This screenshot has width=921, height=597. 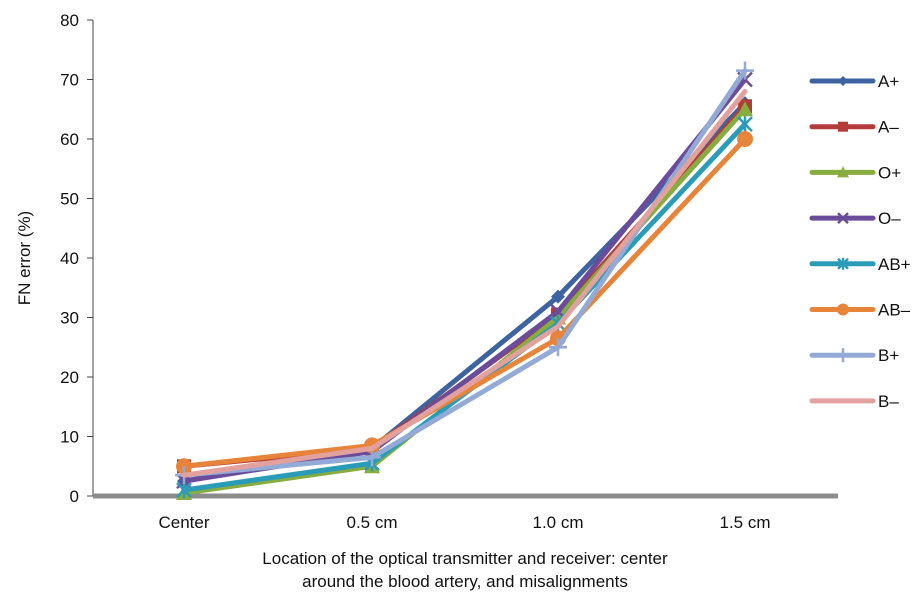 I want to click on y-tick-label: 60, so click(x=69, y=139).